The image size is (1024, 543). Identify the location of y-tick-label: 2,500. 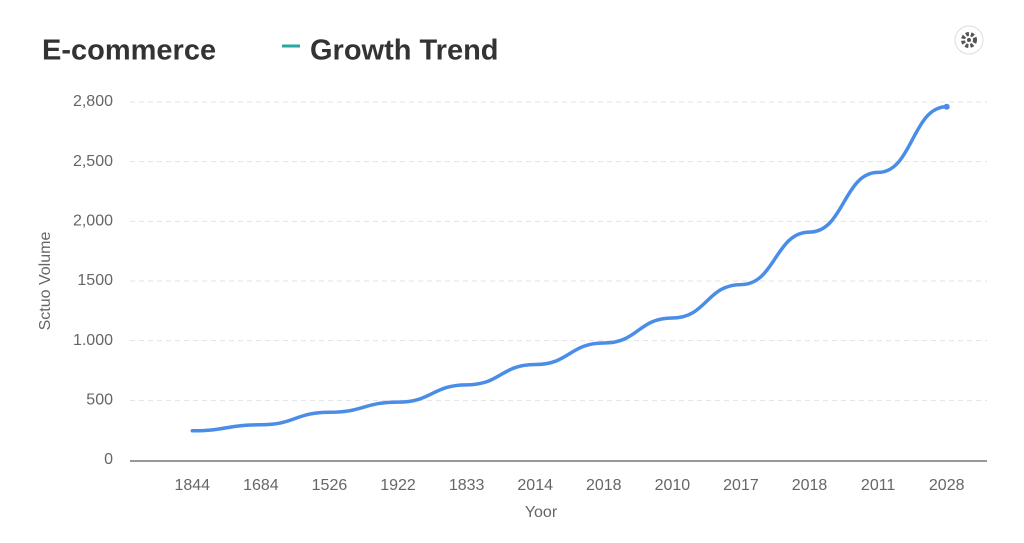
(93, 161).